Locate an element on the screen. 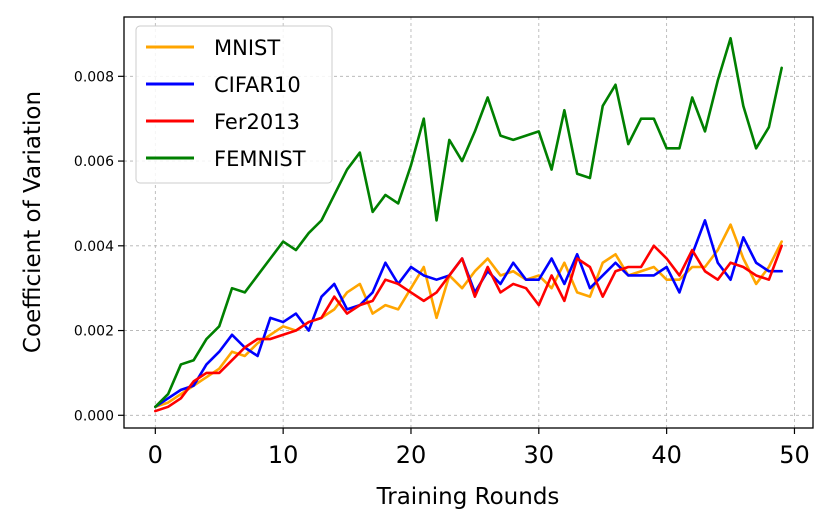 The width and height of the screenshot is (831, 529). x-tick-label: 0 is located at coordinates (155, 455).